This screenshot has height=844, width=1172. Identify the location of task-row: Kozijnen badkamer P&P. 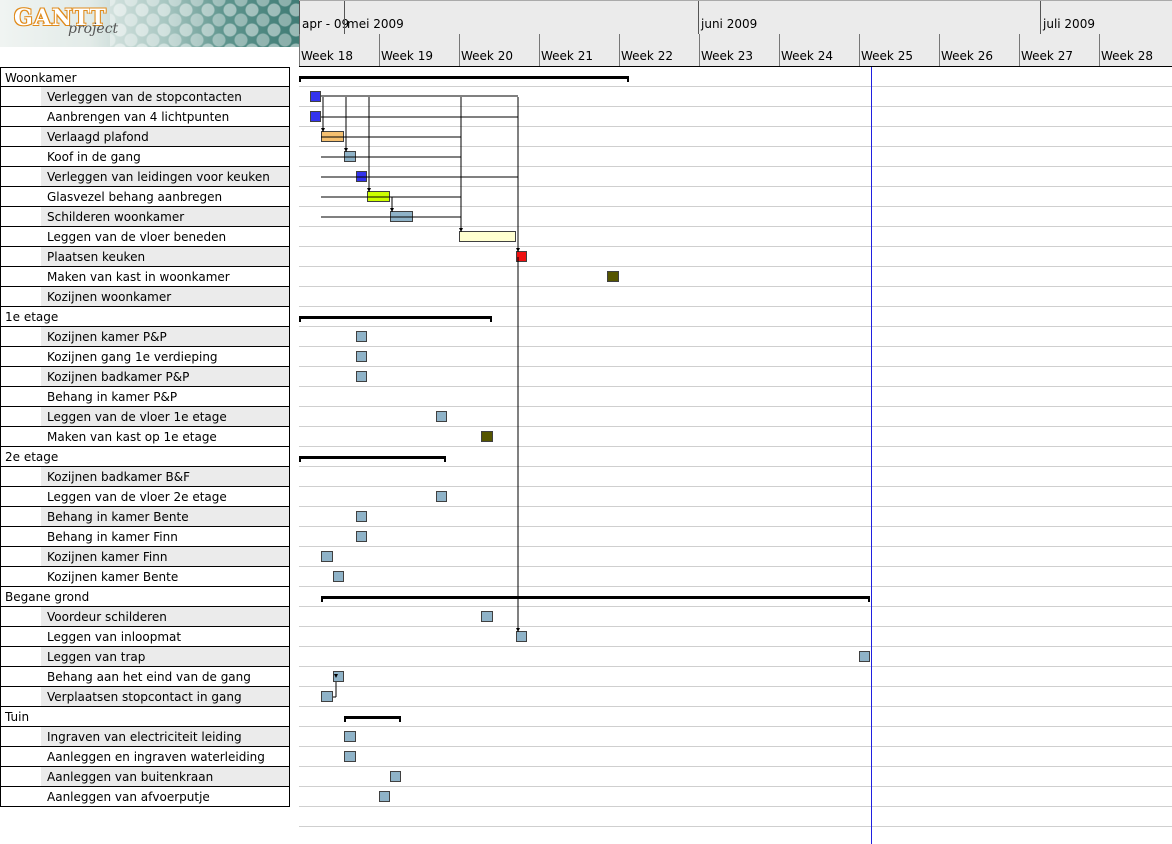
(145, 377).